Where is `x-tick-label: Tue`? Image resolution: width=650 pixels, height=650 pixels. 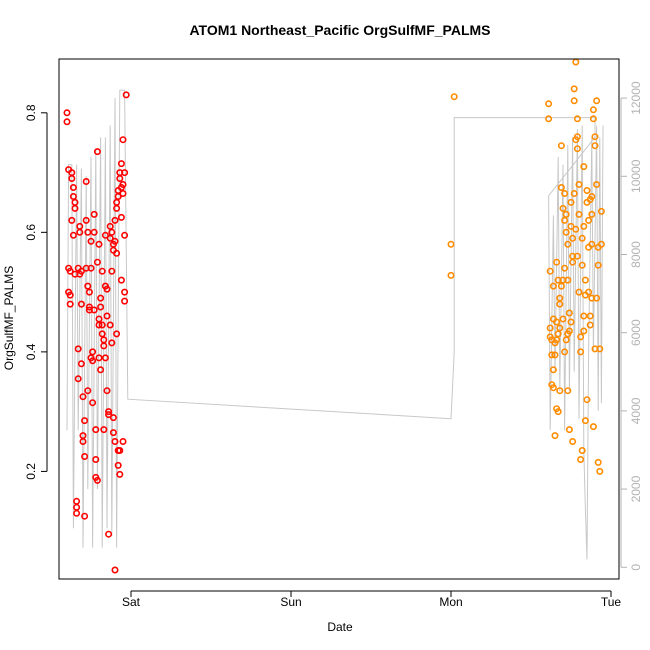 x-tick-label: Tue is located at coordinates (611, 602).